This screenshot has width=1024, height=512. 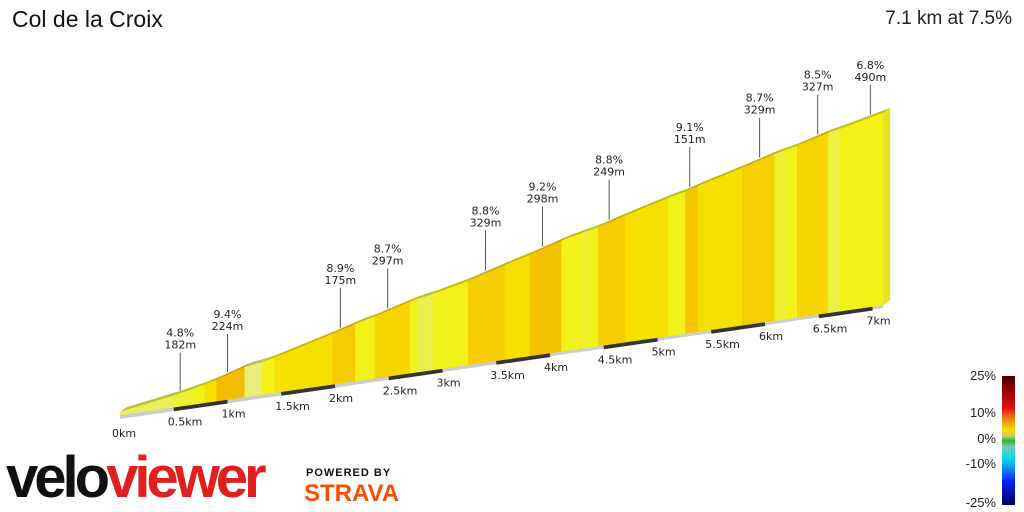 I want to click on powered-by-label: POWERED BY, so click(x=349, y=473).